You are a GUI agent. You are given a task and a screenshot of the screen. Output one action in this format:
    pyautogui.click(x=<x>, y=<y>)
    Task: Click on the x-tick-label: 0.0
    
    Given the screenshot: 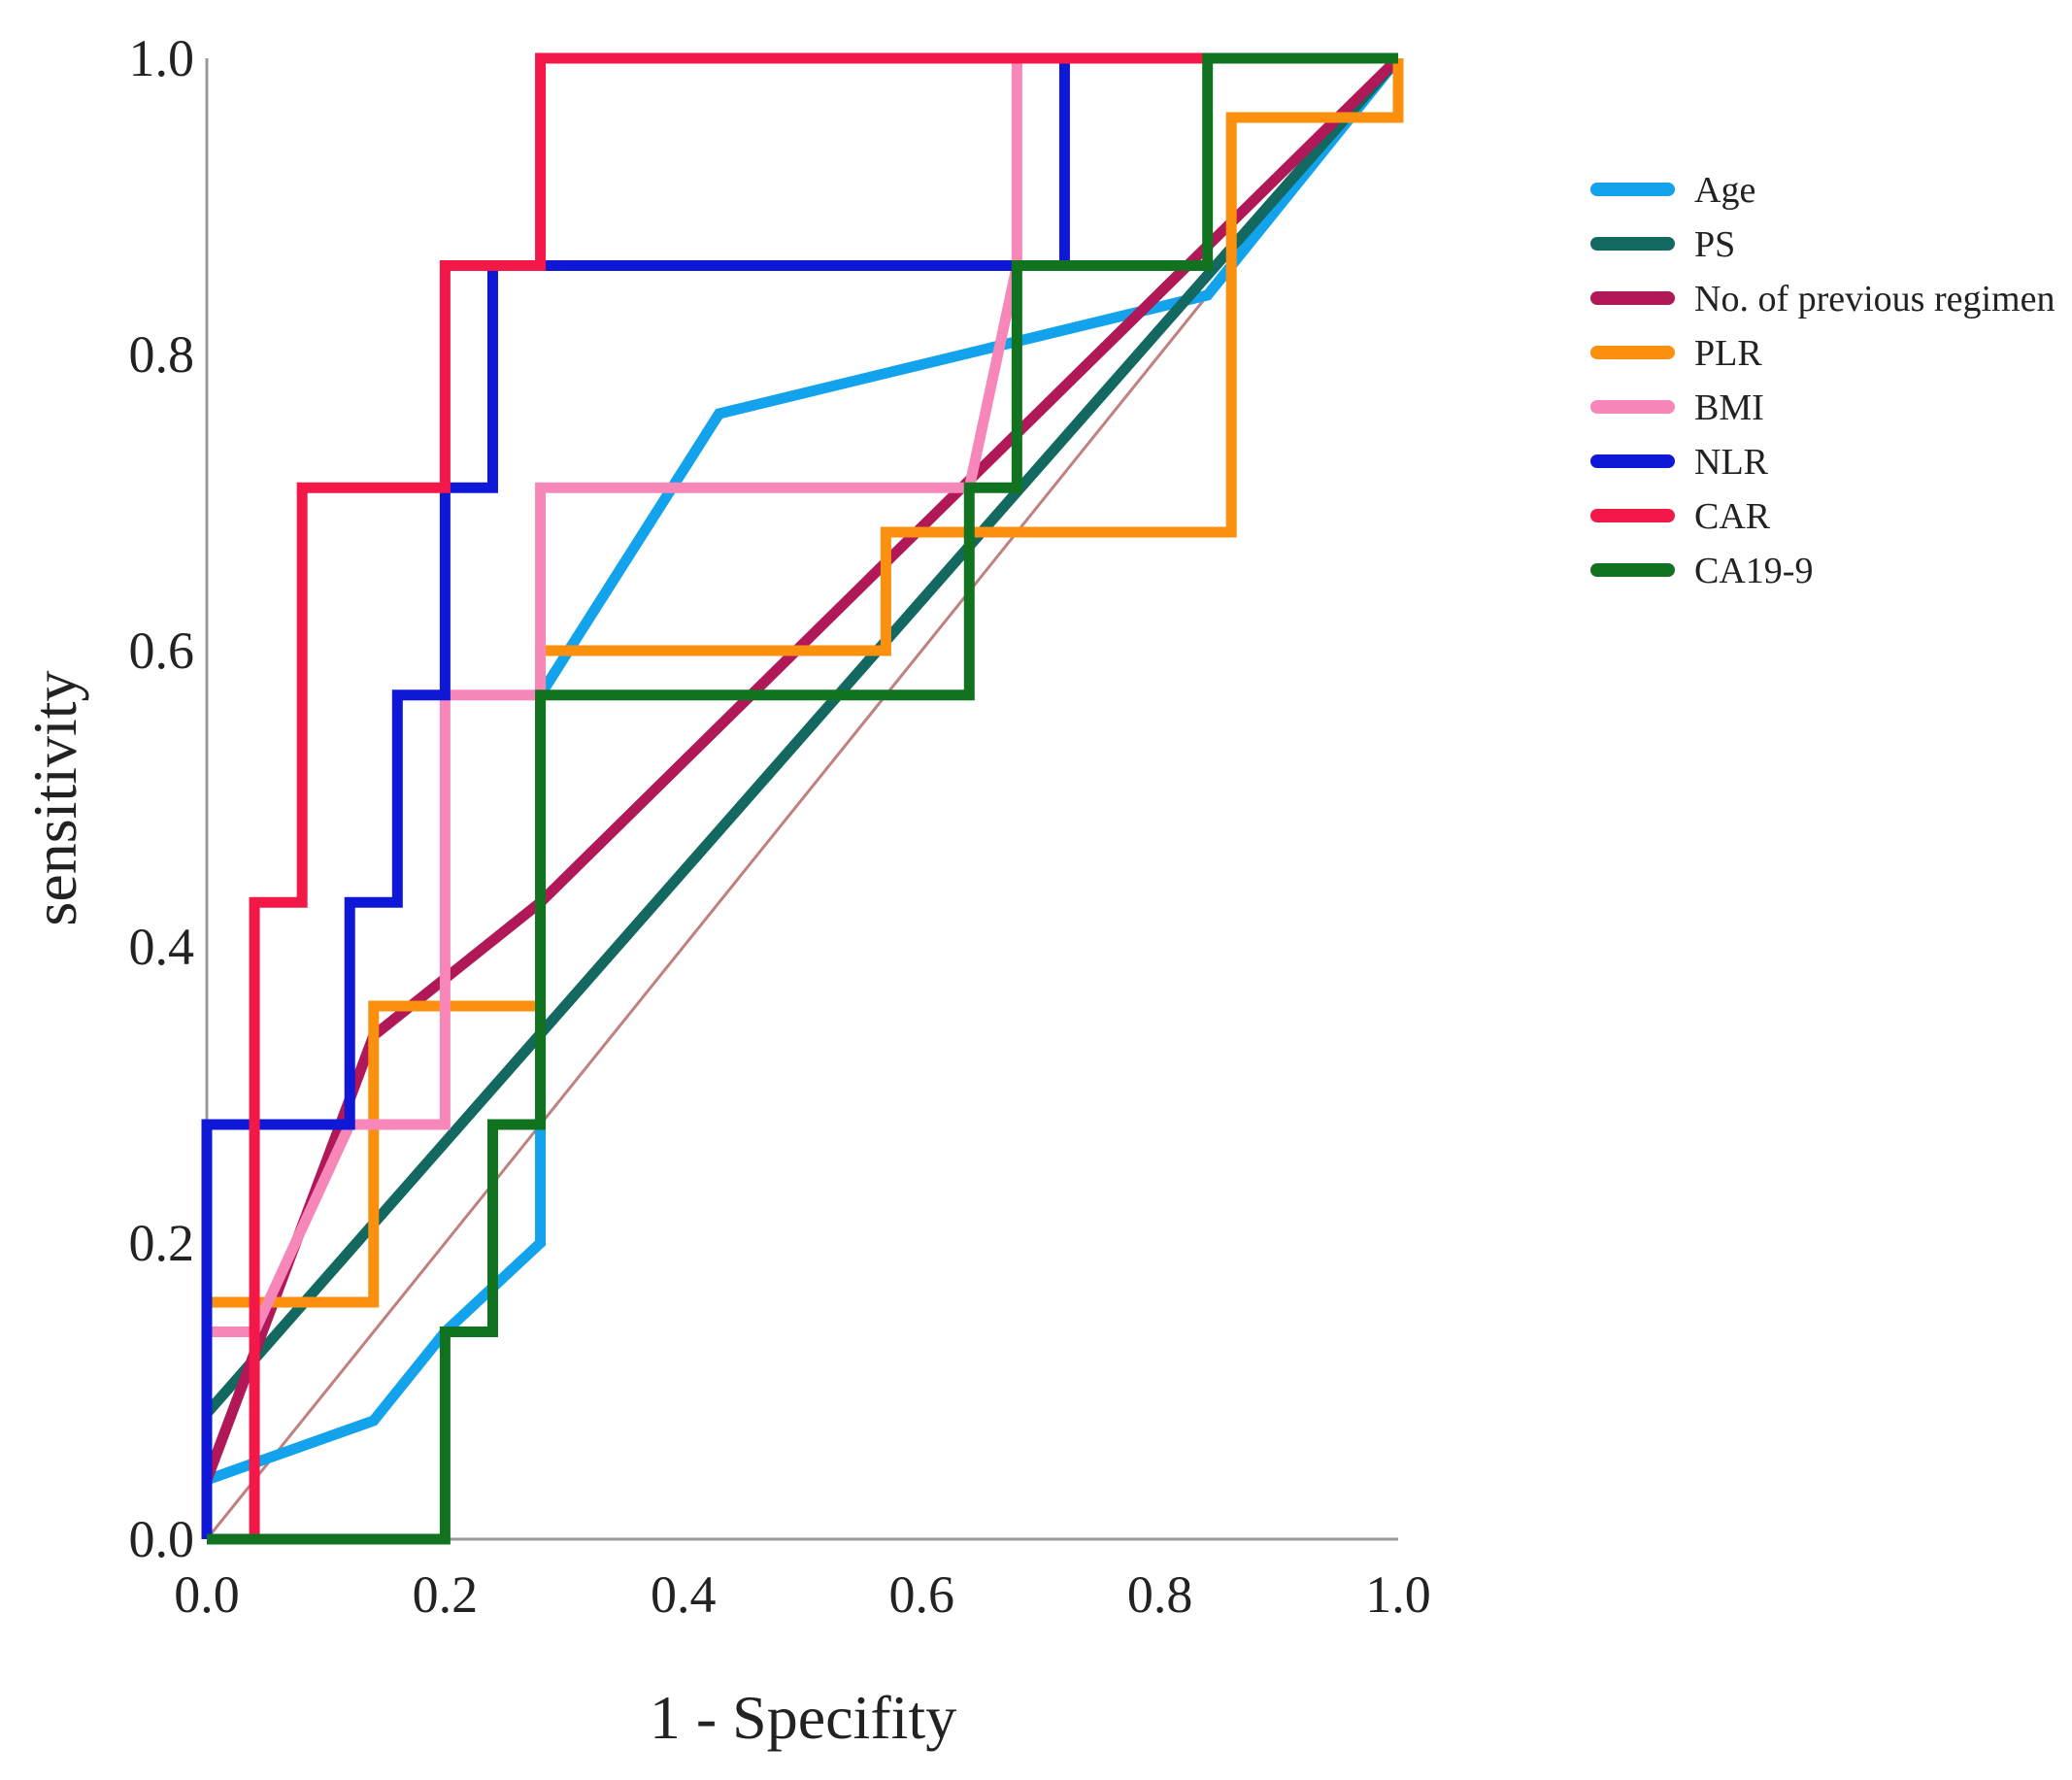 What is the action you would take?
    pyautogui.click(x=207, y=1595)
    